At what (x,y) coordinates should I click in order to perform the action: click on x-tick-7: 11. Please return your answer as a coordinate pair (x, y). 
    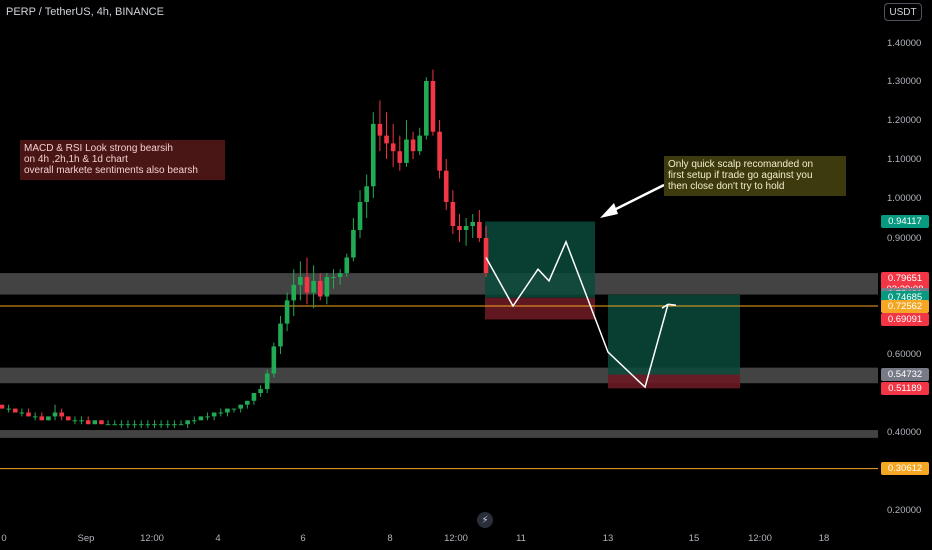
    Looking at the image, I should click on (521, 538).